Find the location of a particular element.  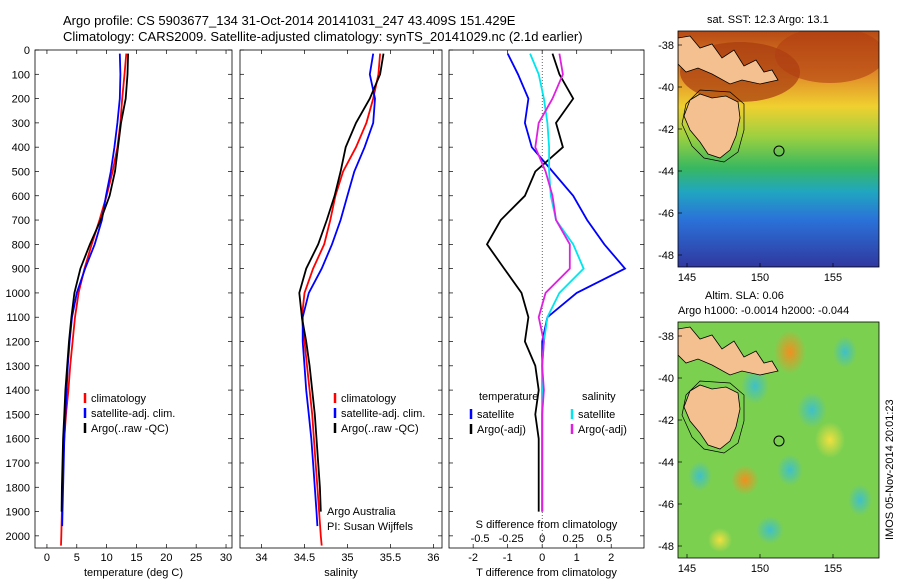

x-tick-label: 34 is located at coordinates (261, 558).